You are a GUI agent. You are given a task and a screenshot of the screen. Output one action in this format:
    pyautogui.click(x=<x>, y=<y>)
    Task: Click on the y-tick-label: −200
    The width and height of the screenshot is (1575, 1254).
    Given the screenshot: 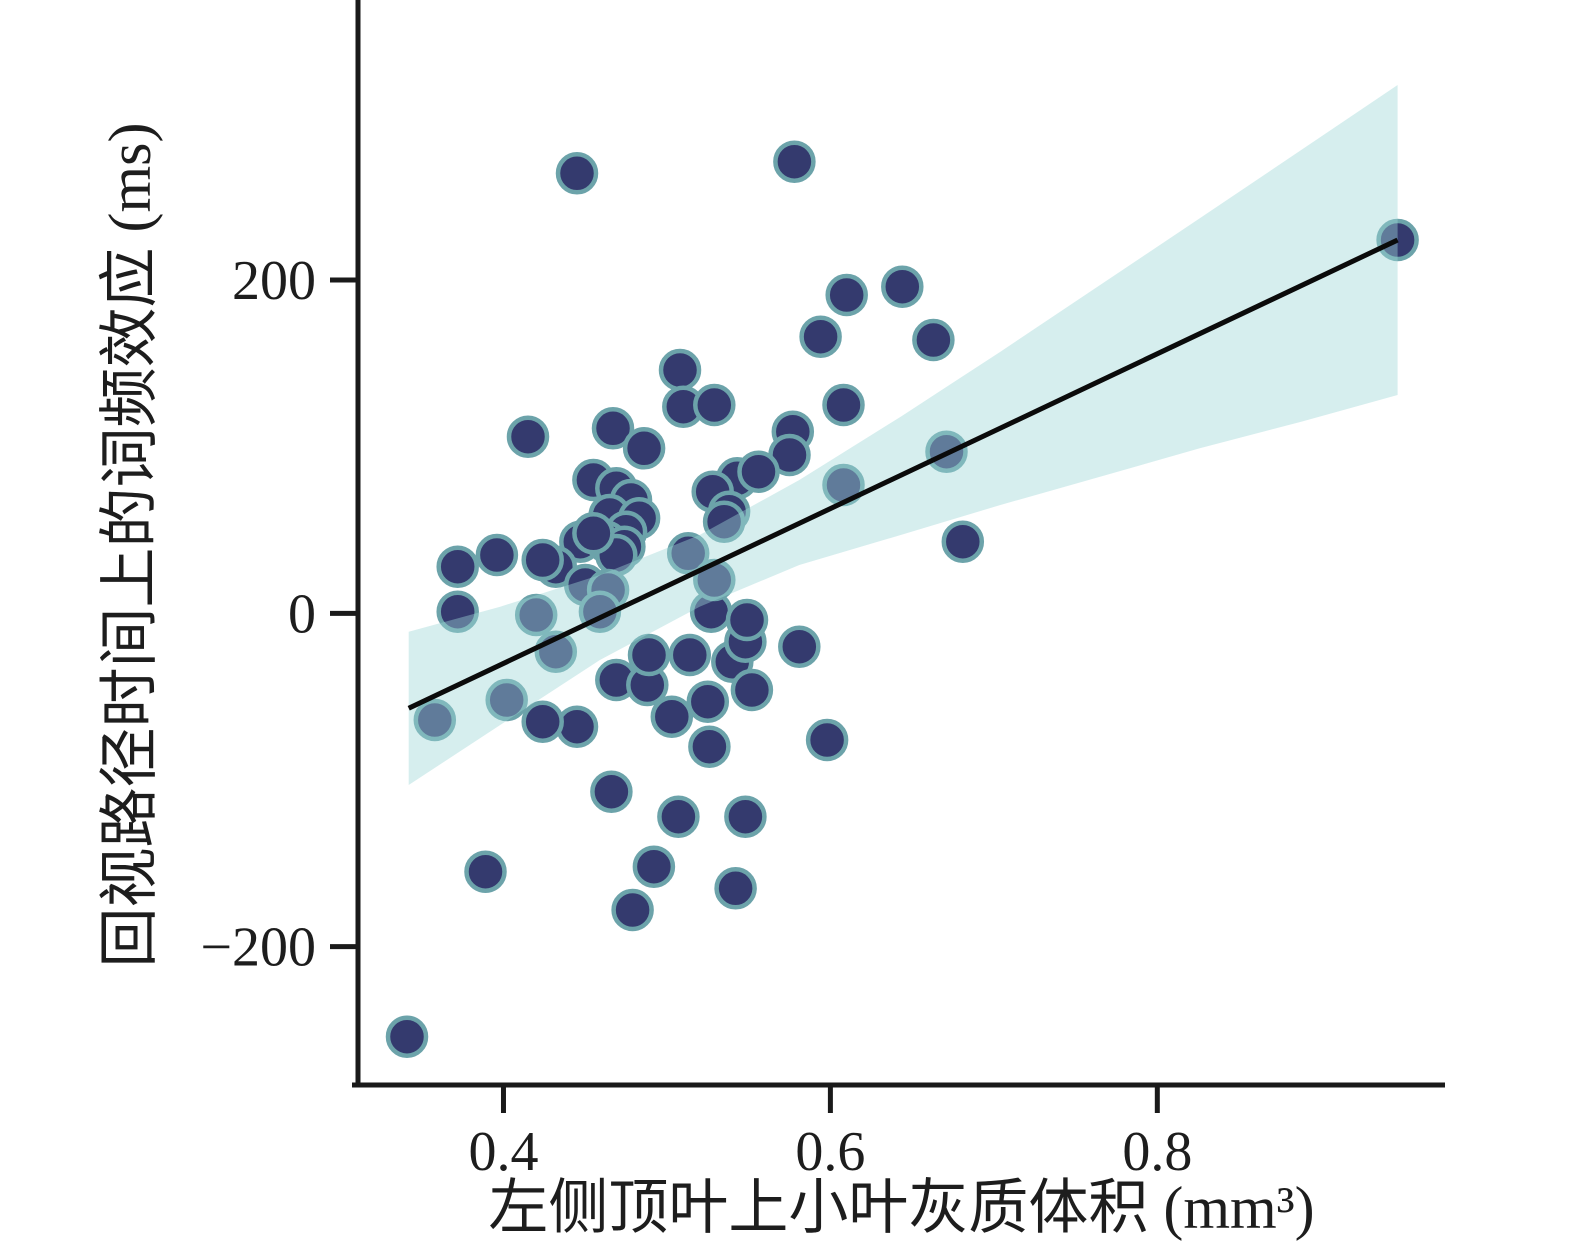 What is the action you would take?
    pyautogui.click(x=258, y=948)
    